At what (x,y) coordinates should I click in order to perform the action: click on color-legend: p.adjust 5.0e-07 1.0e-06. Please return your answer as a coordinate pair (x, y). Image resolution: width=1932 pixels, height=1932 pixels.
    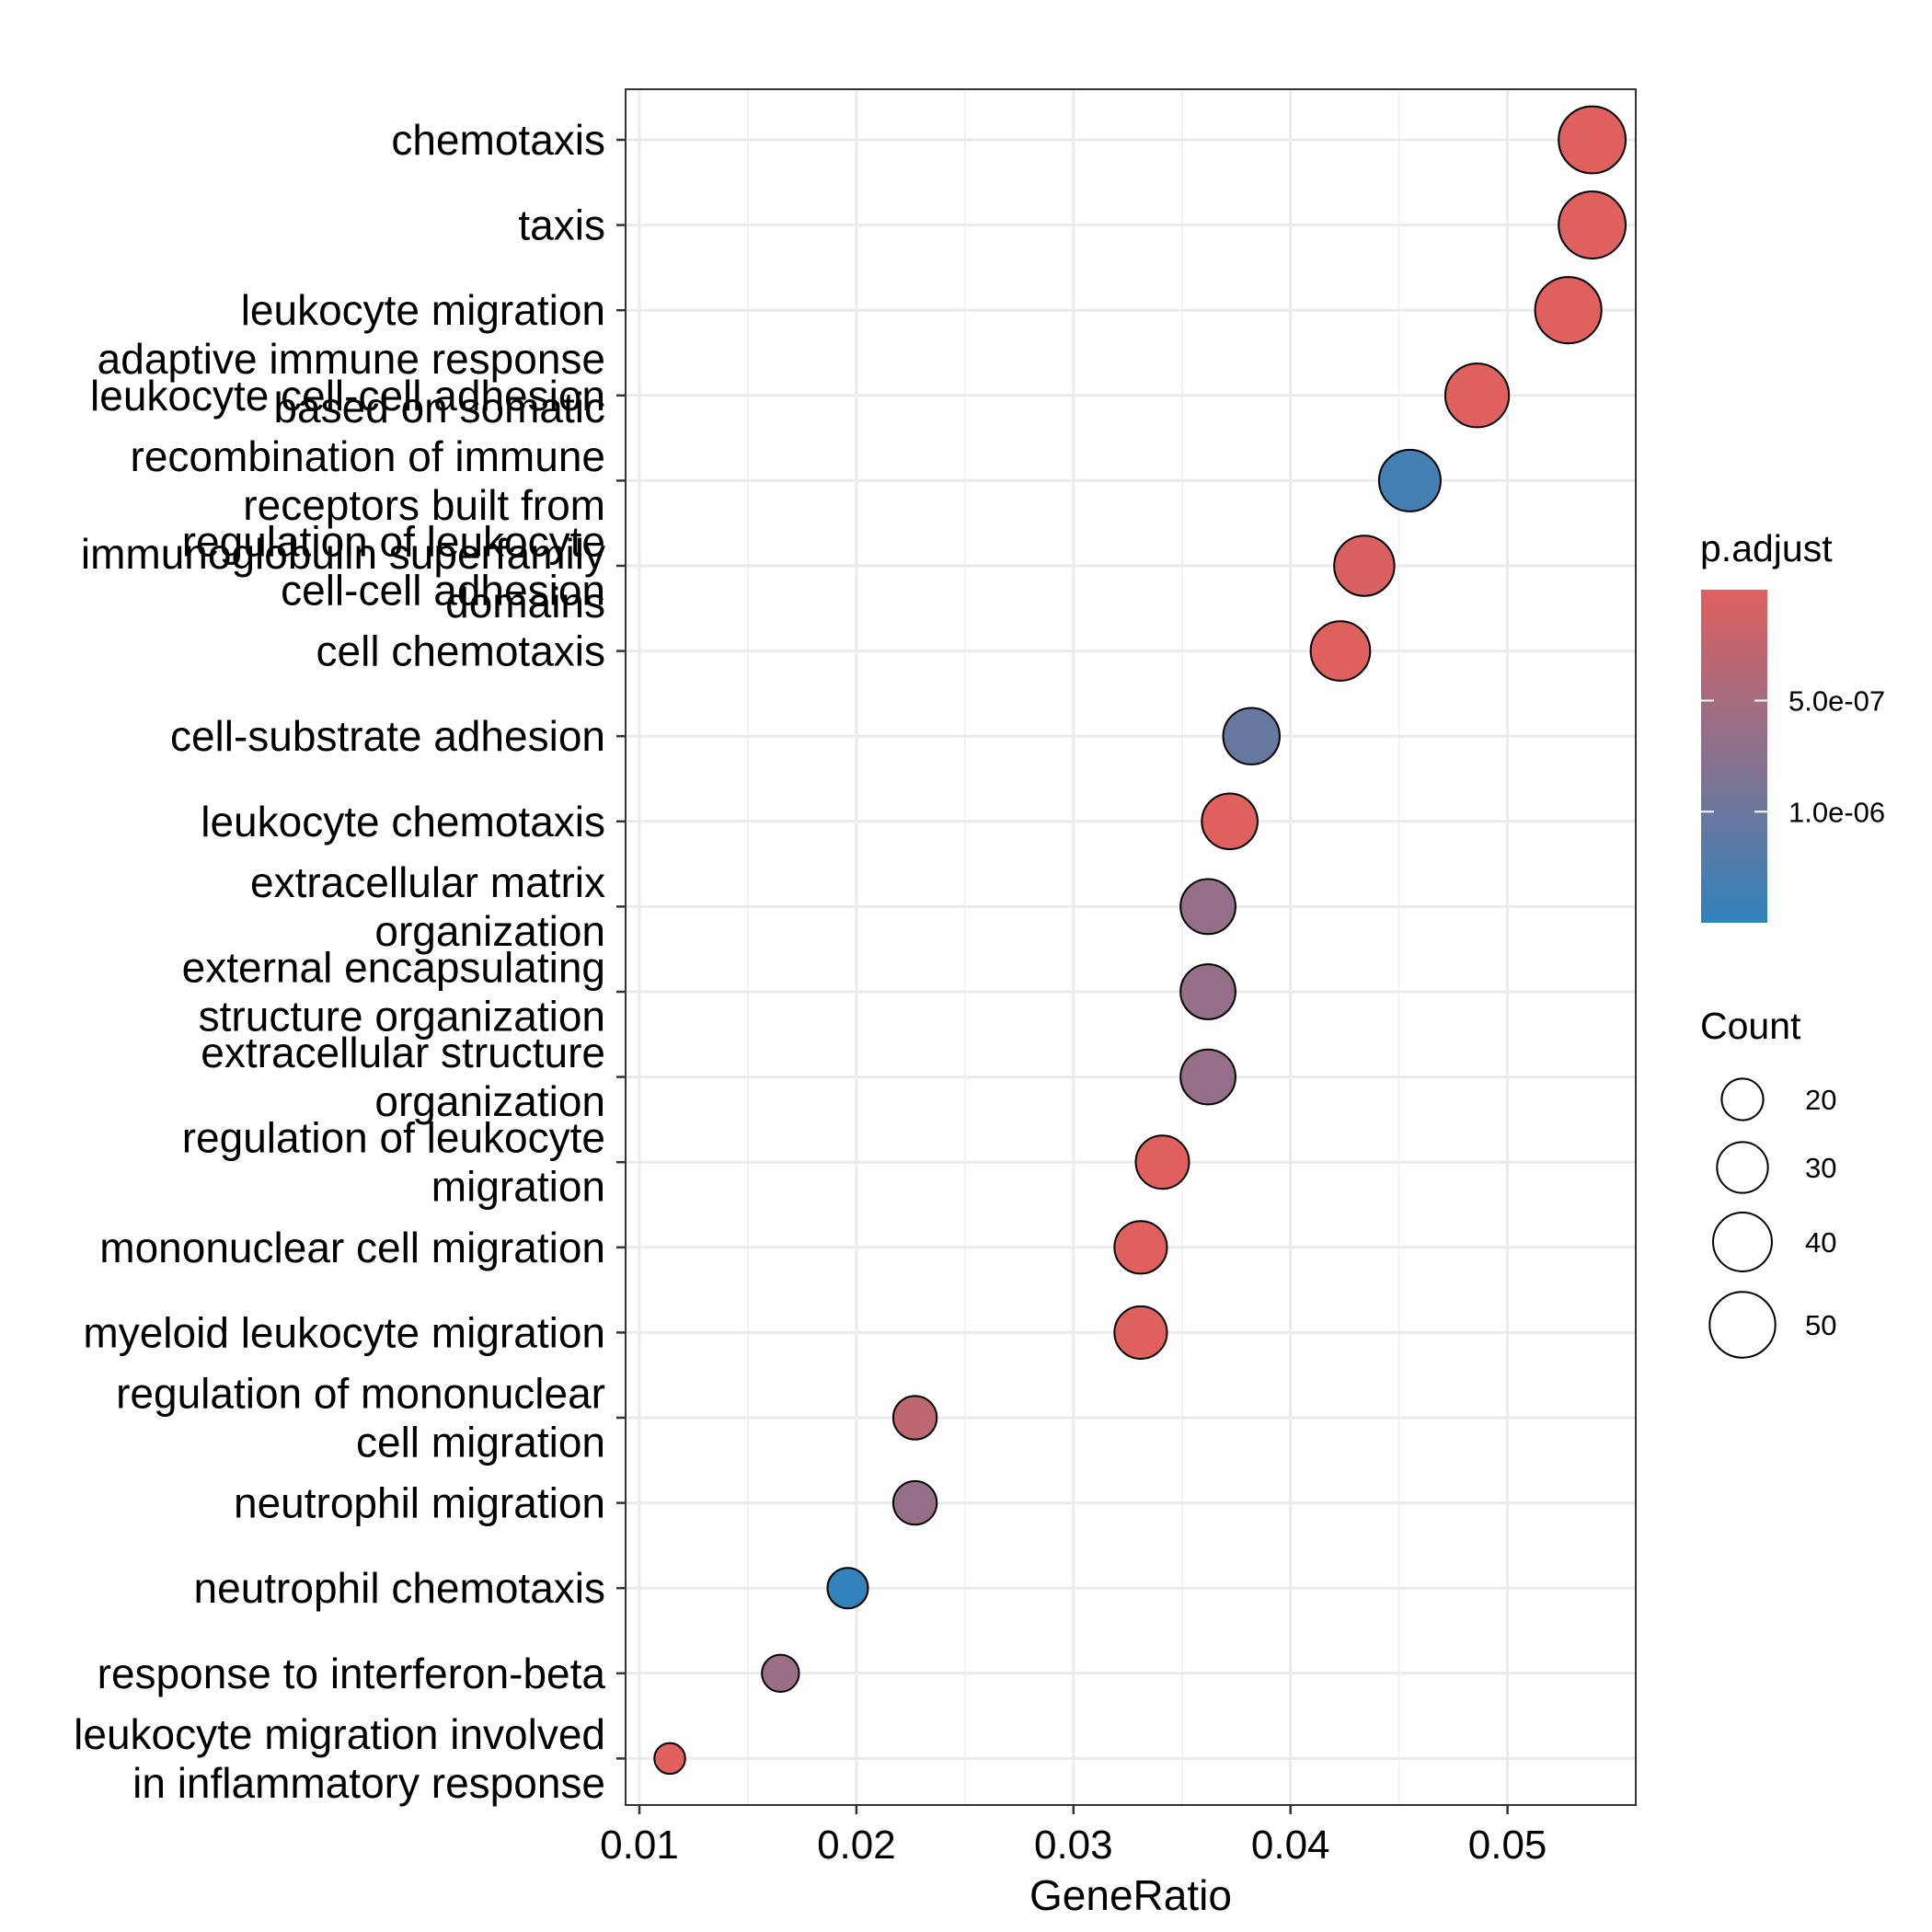
    Looking at the image, I should click on (1792, 725).